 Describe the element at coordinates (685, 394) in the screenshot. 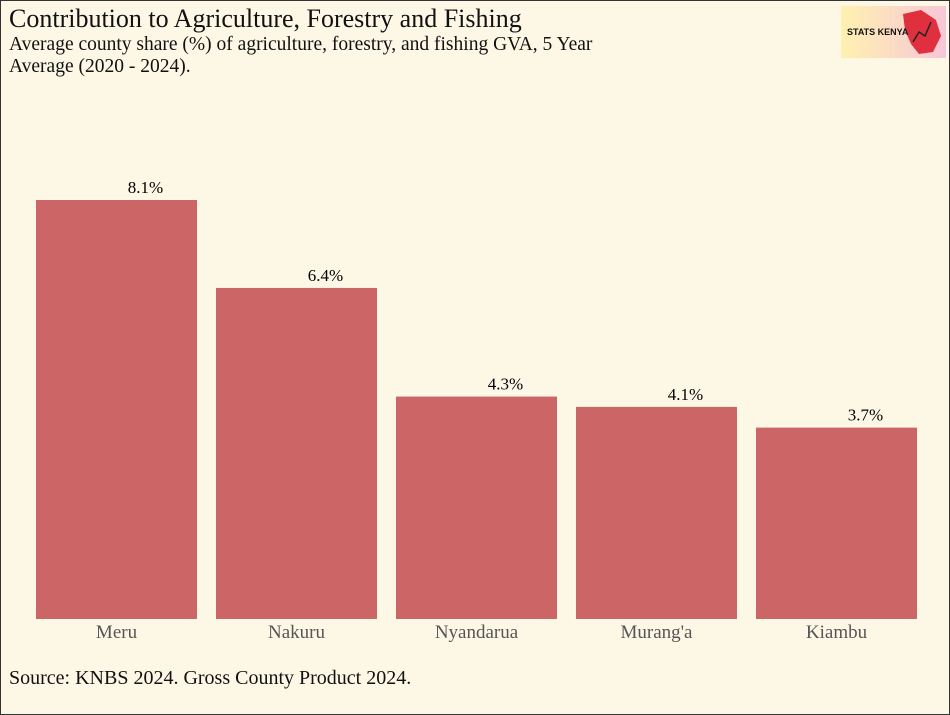

I see `value-label: 4.1%` at that location.